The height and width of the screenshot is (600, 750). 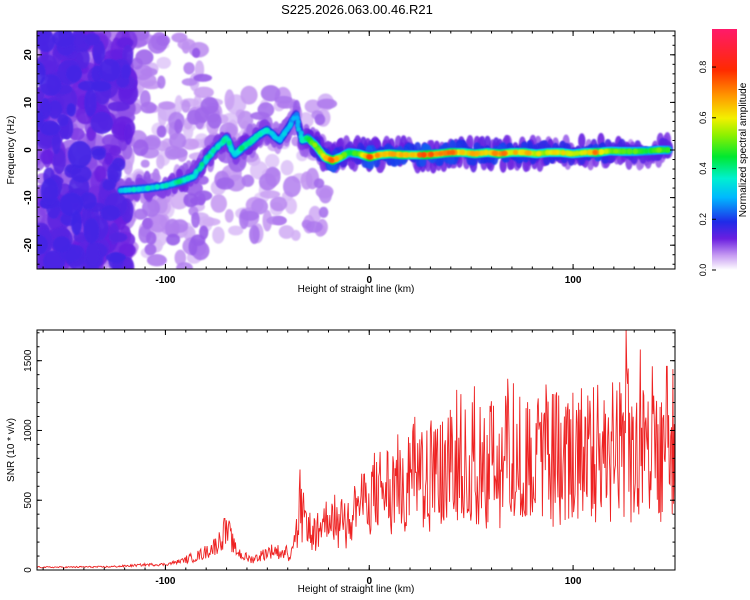 I want to click on x-tick-label: 0, so click(x=369, y=581).